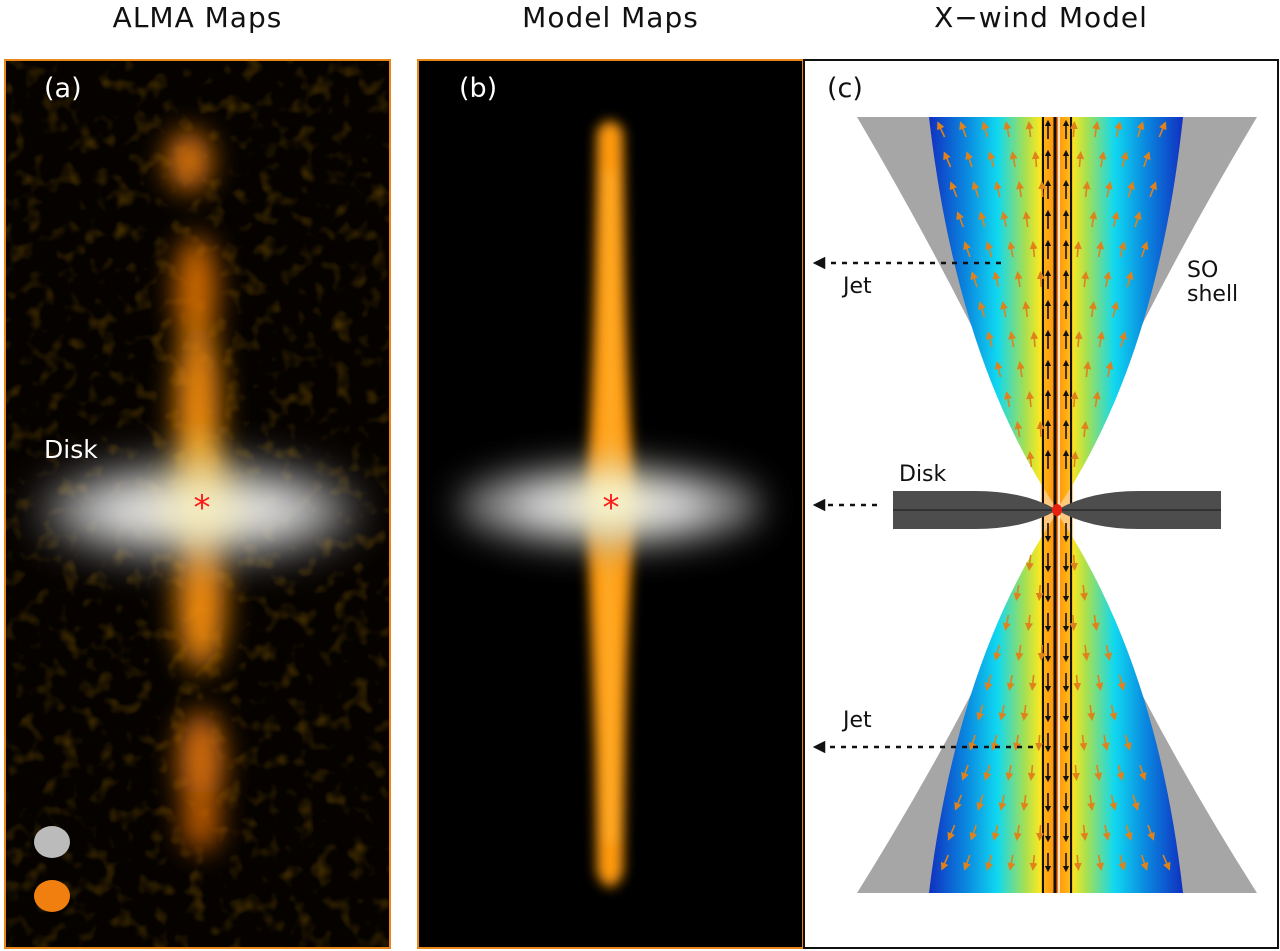  Describe the element at coordinates (1057, 510) in the screenshot. I see `central-star` at that location.